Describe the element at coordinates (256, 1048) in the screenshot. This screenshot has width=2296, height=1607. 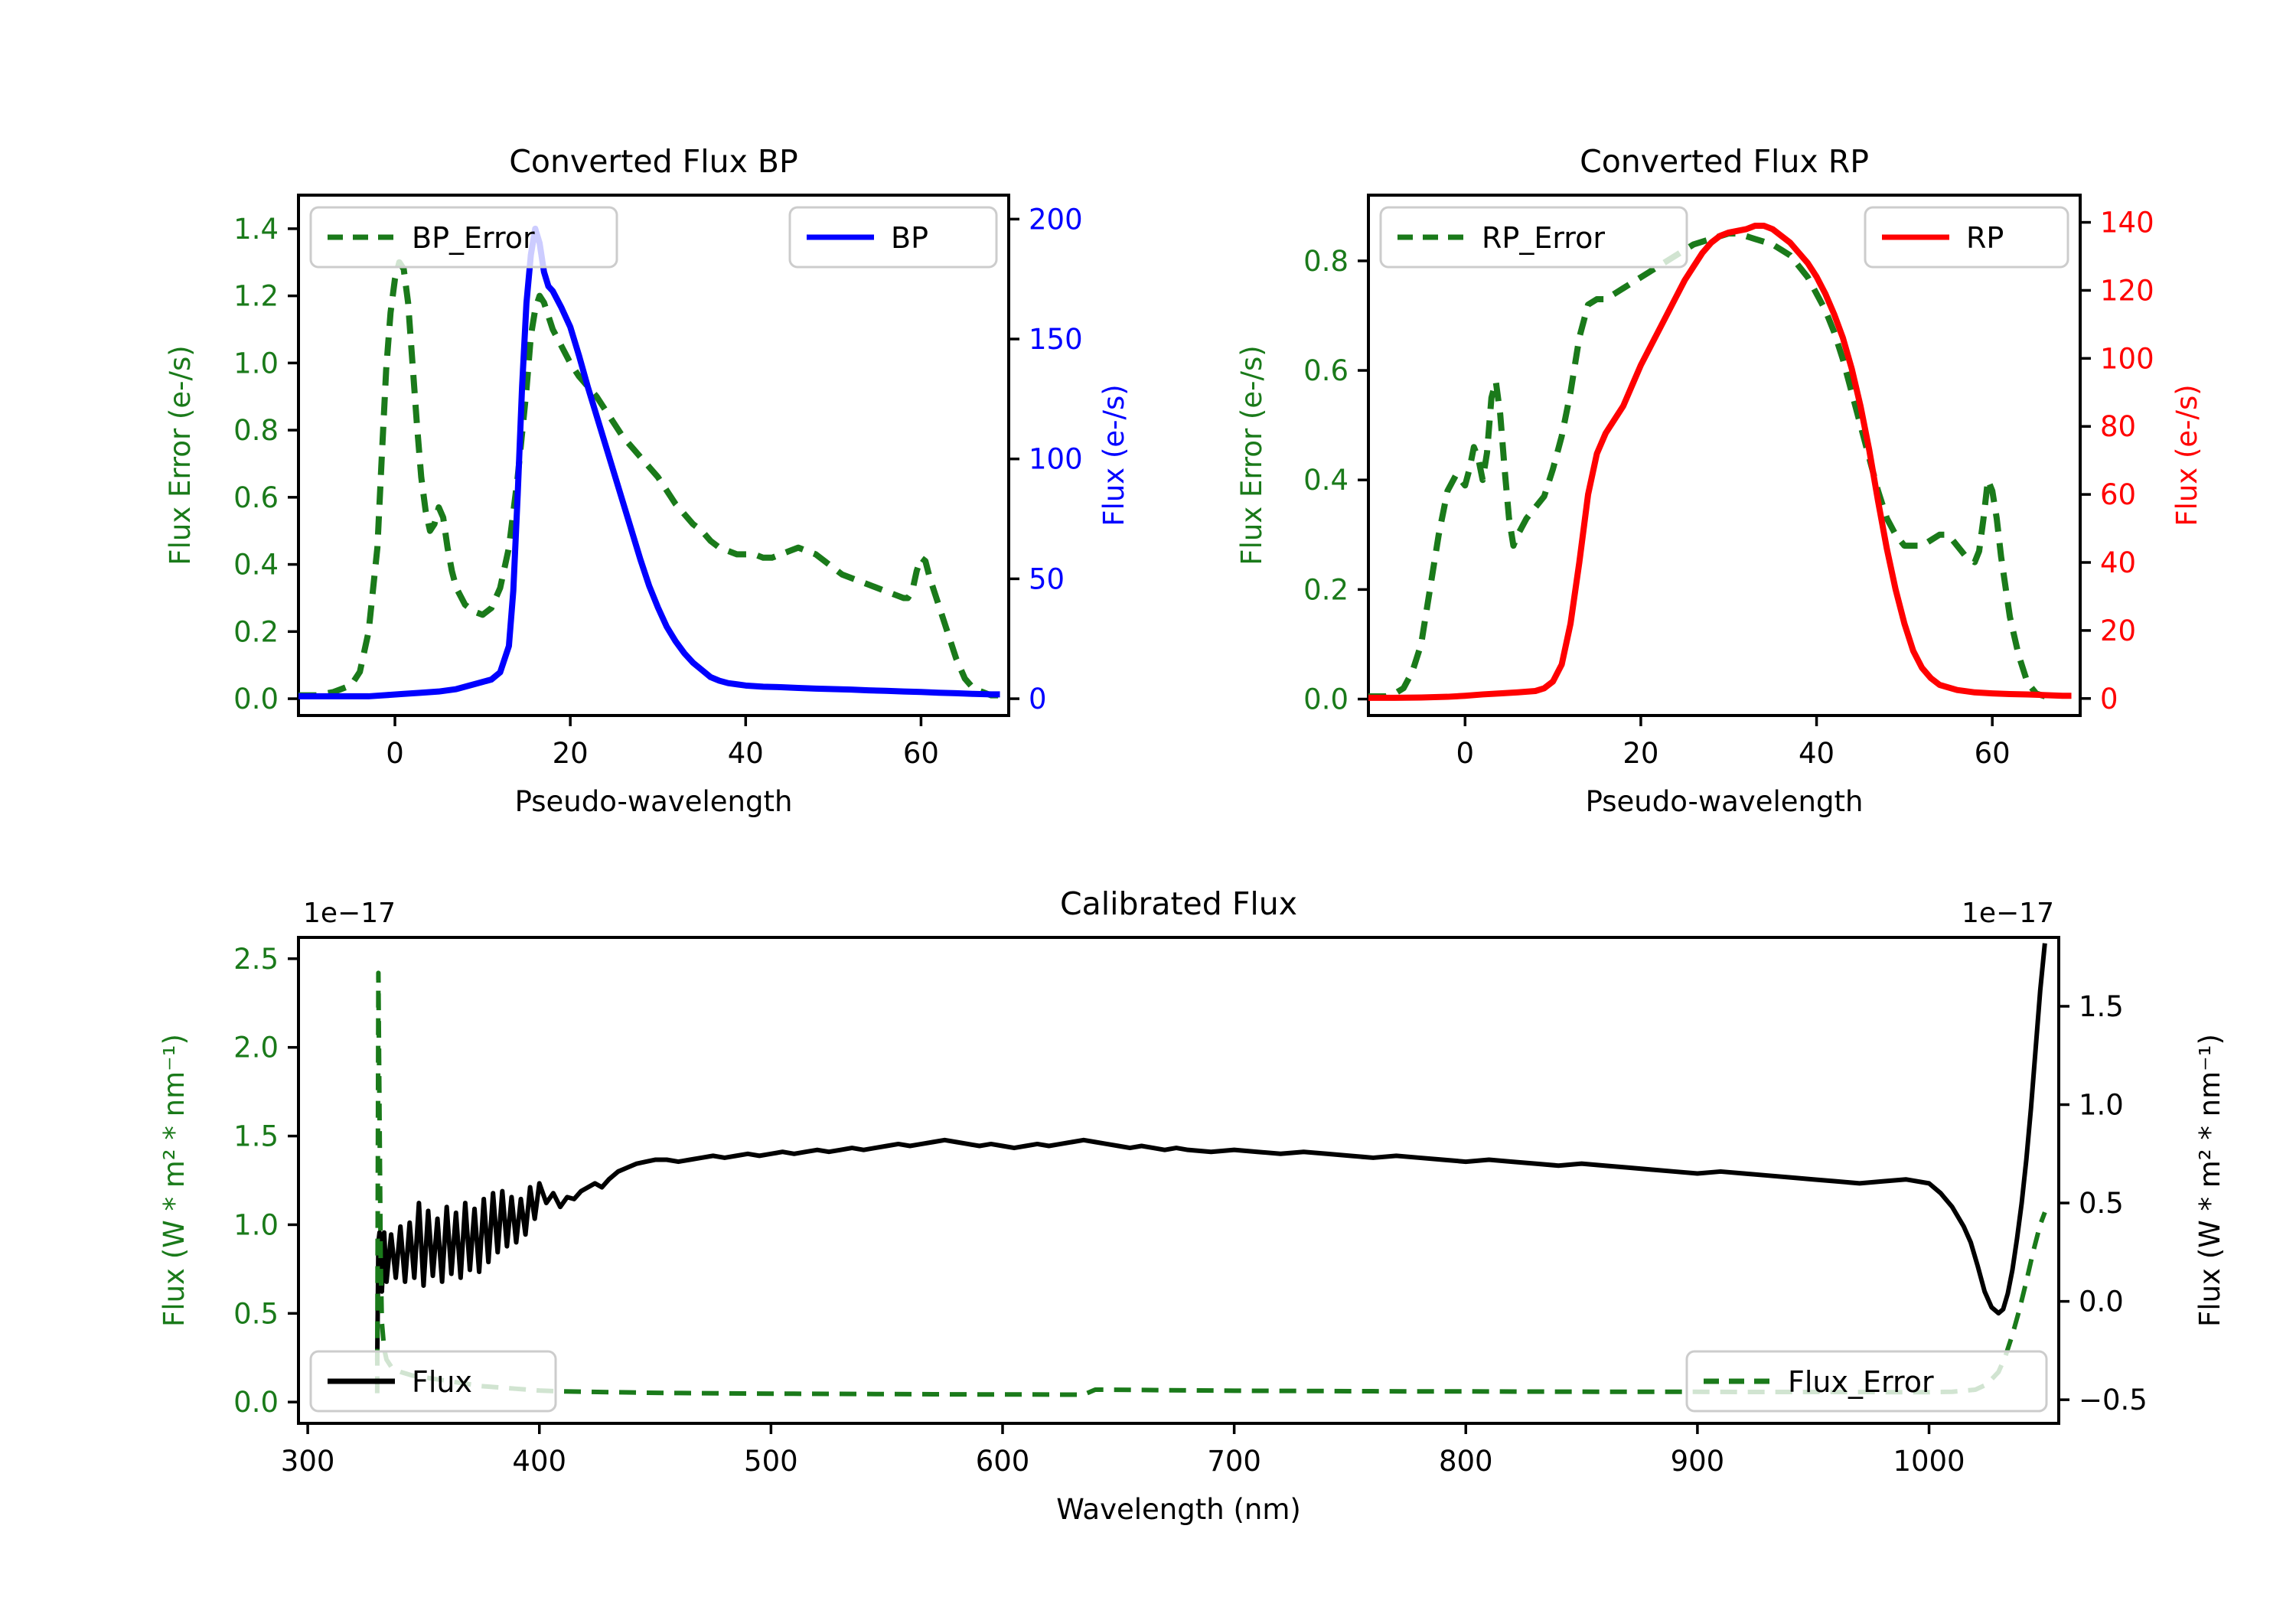
I see `y-left-tick-label-calibrated-flux-4: 2.0` at that location.